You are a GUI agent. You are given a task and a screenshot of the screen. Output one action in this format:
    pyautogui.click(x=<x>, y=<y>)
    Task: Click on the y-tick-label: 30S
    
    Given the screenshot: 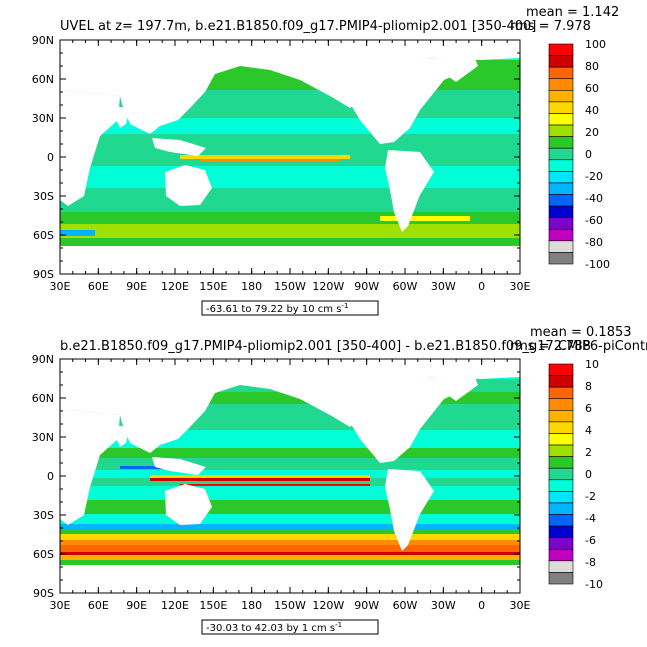 What is the action you would take?
    pyautogui.click(x=43, y=515)
    